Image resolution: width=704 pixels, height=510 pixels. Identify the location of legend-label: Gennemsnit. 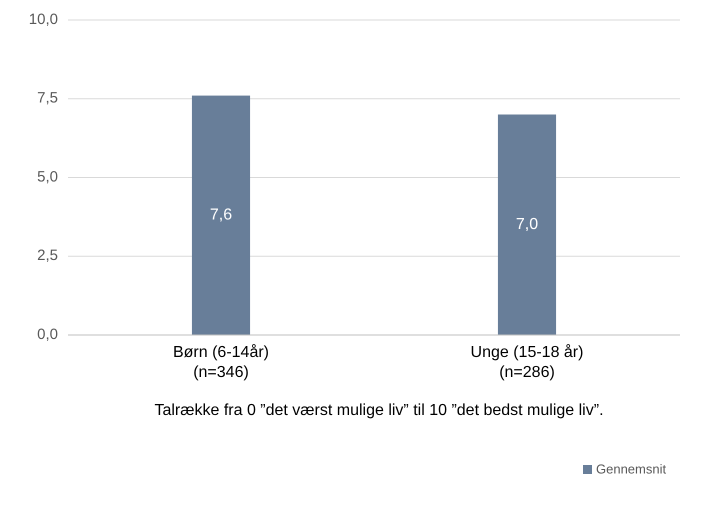
(631, 468).